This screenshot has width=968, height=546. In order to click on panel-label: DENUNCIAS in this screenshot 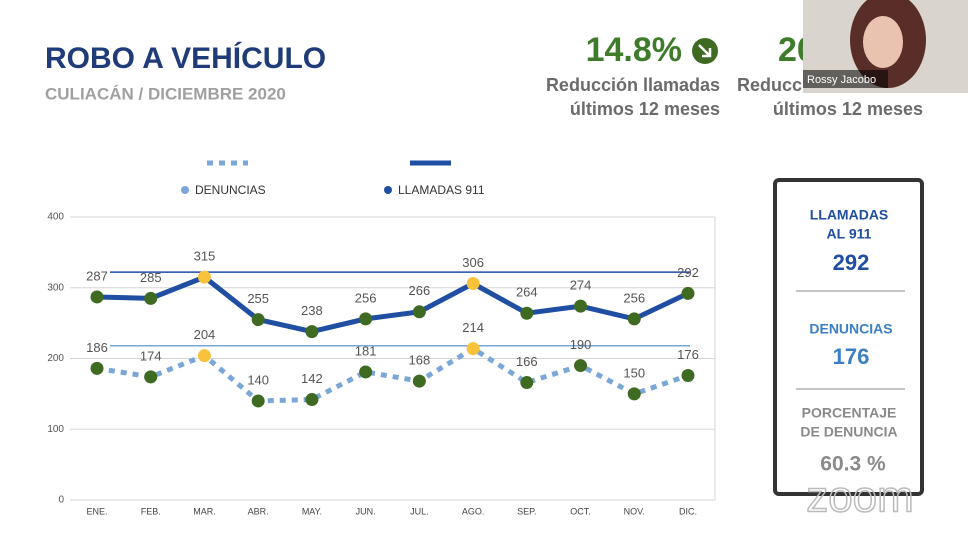, I will do `click(850, 329)`.